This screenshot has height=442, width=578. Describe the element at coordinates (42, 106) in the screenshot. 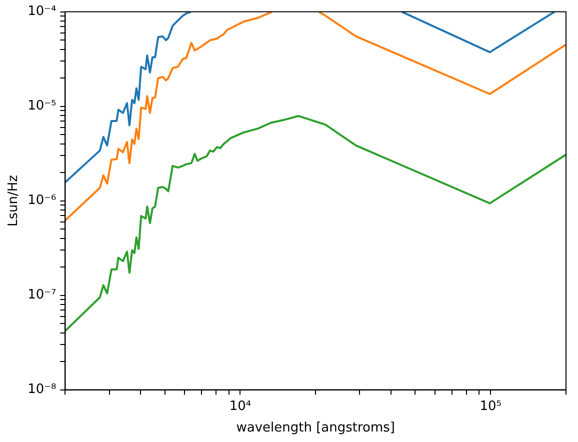

I see `y-tick-label: 10⁻⁵` at that location.